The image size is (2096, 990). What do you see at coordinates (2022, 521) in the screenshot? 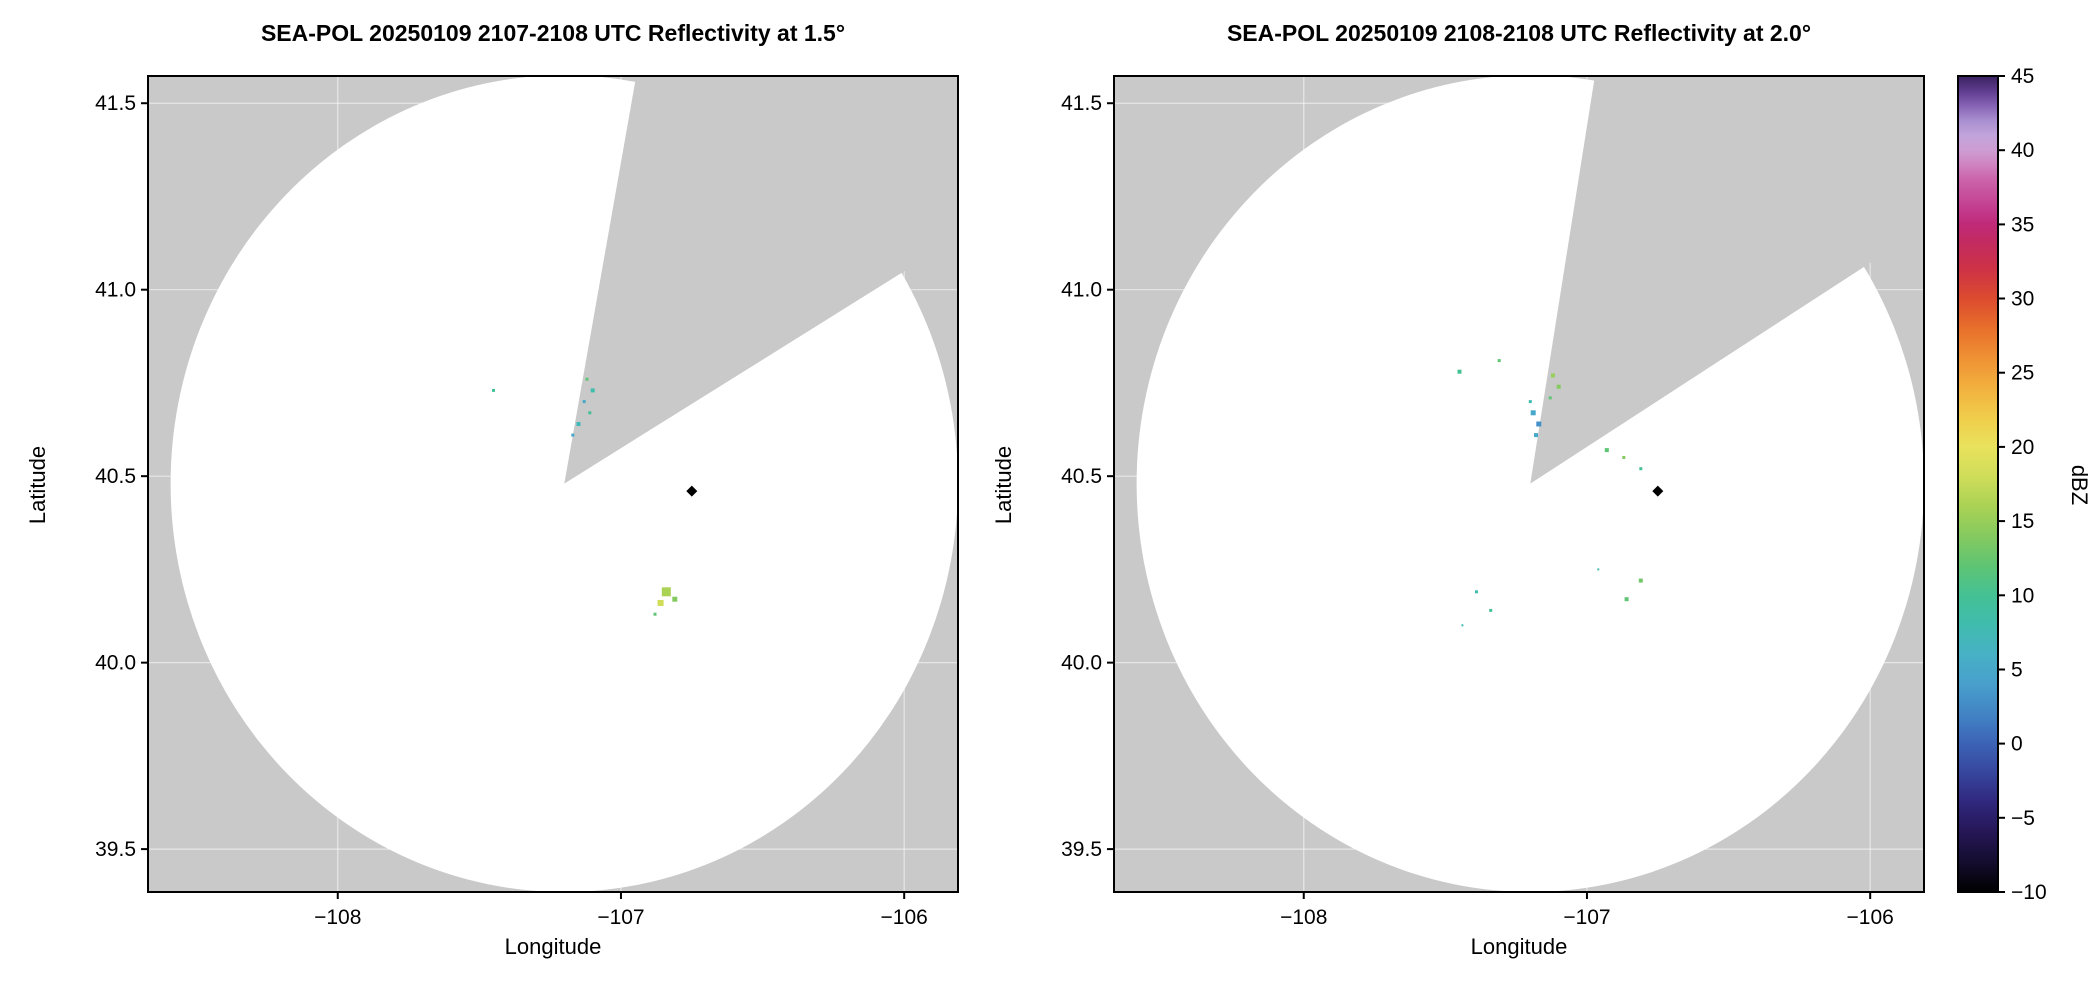
I see `svg-text: 15` at bounding box center [2022, 521].